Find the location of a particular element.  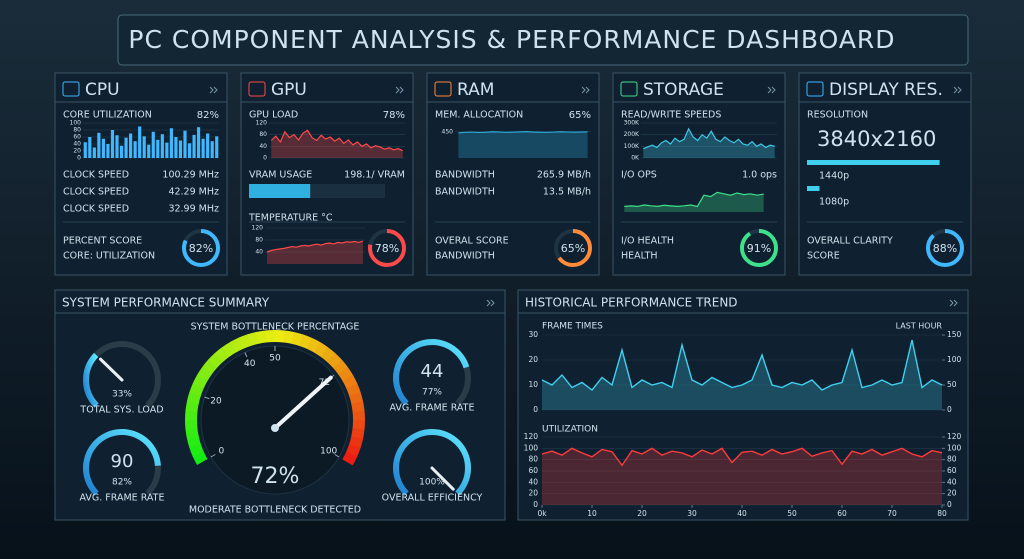

tick-mark is located at coordinates (207, 398).